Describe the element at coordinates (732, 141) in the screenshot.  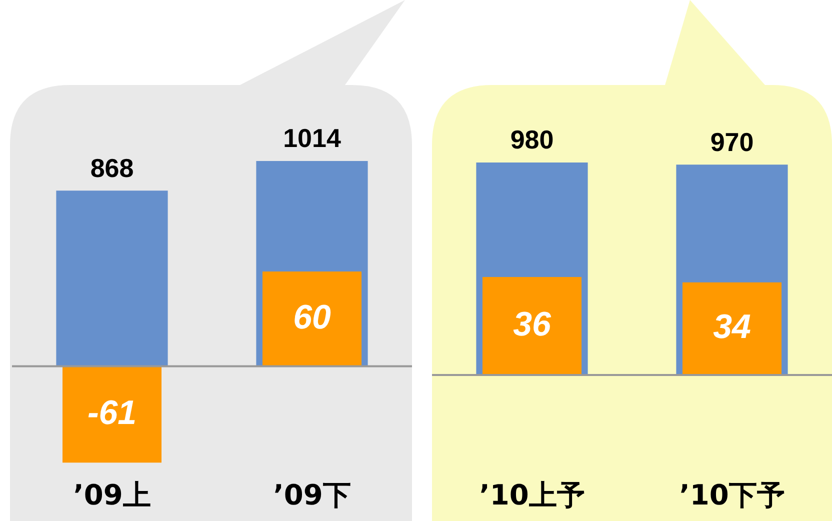
I see `data-label: 970` at that location.